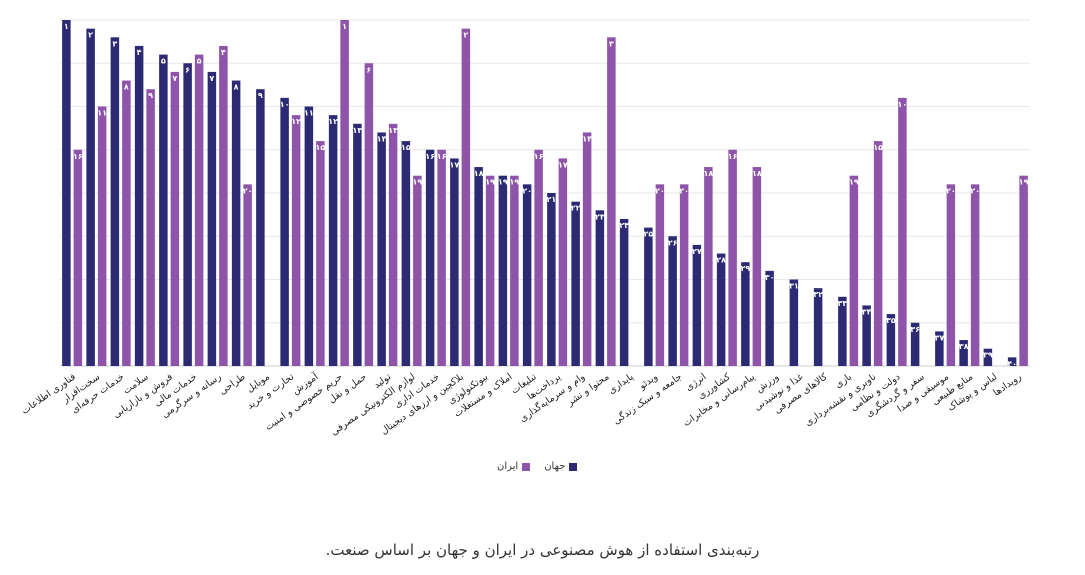 This screenshot has height=575, width=1085. Describe the element at coordinates (223, 52) in the screenshot. I see `bar-value-label-iran: ۴` at that location.